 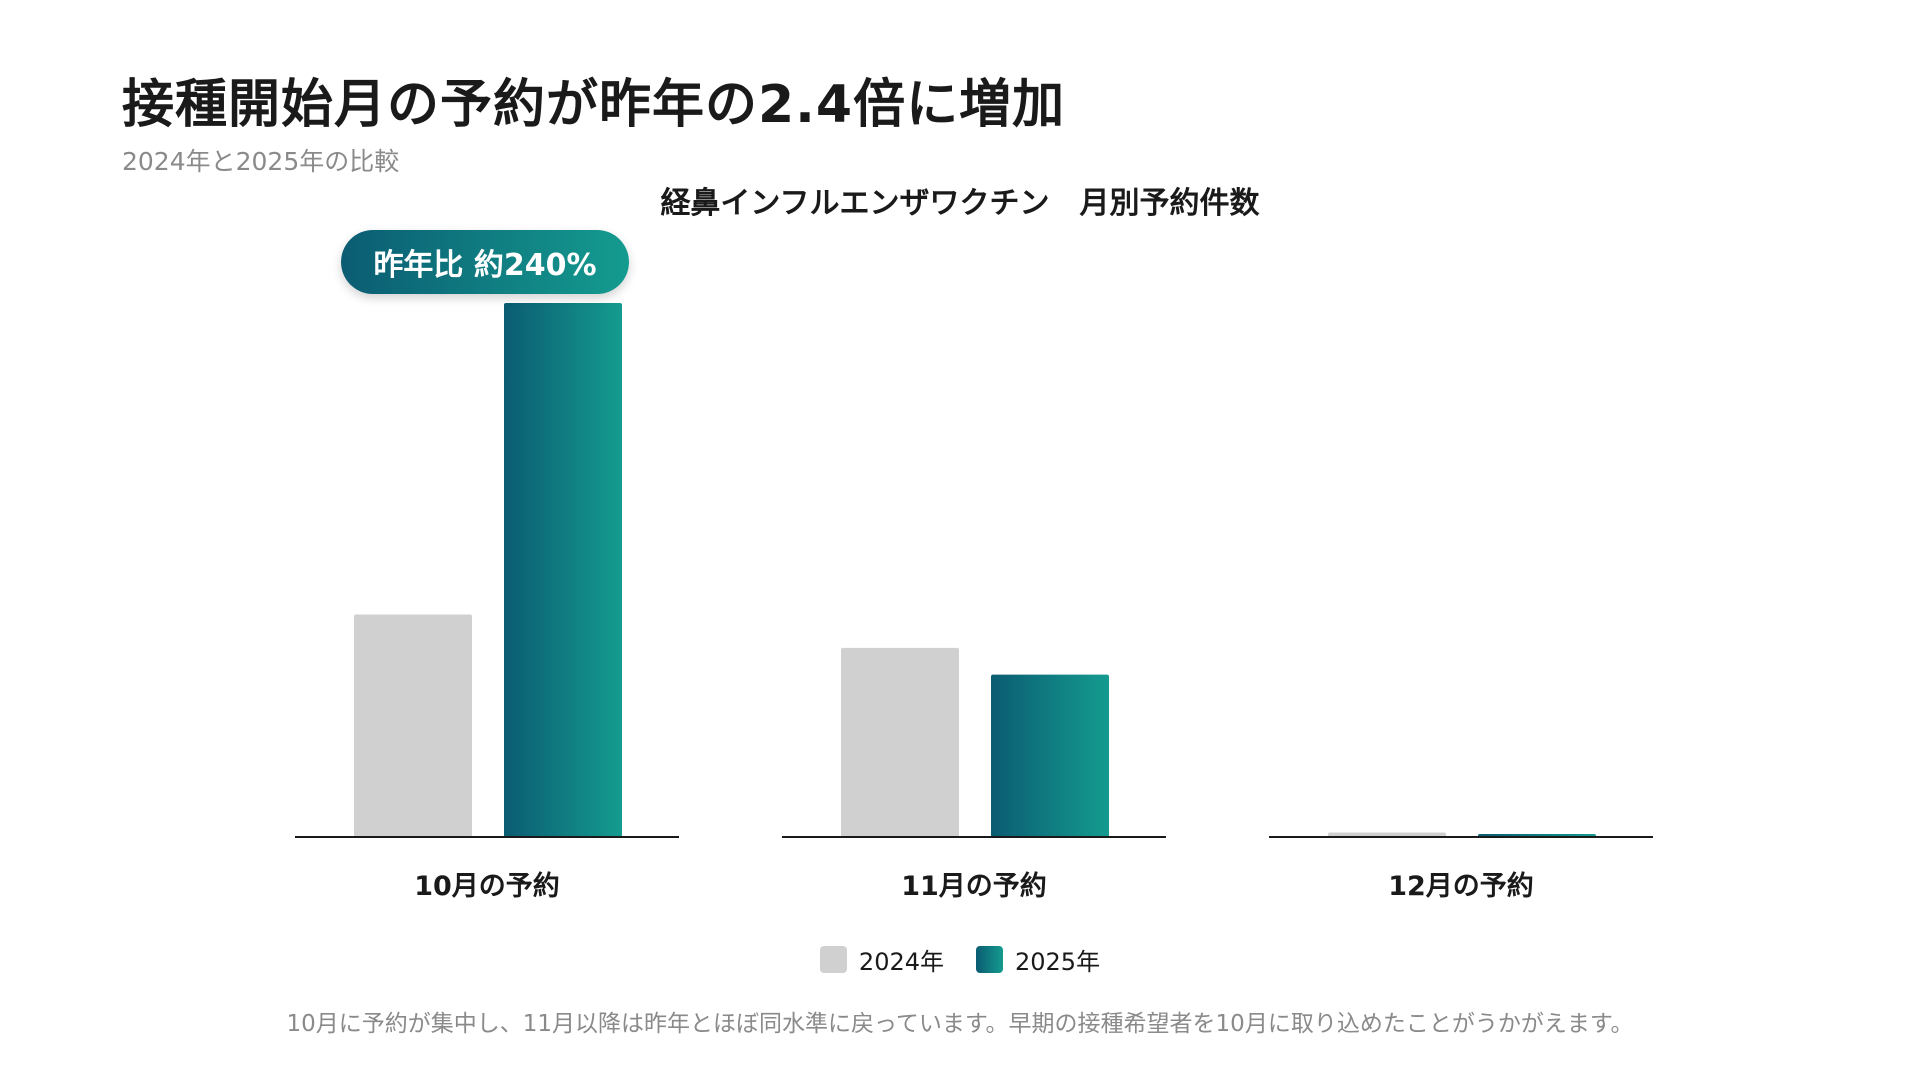 What do you see at coordinates (974, 886) in the screenshot?
I see `category-label-2: 11月の予約` at bounding box center [974, 886].